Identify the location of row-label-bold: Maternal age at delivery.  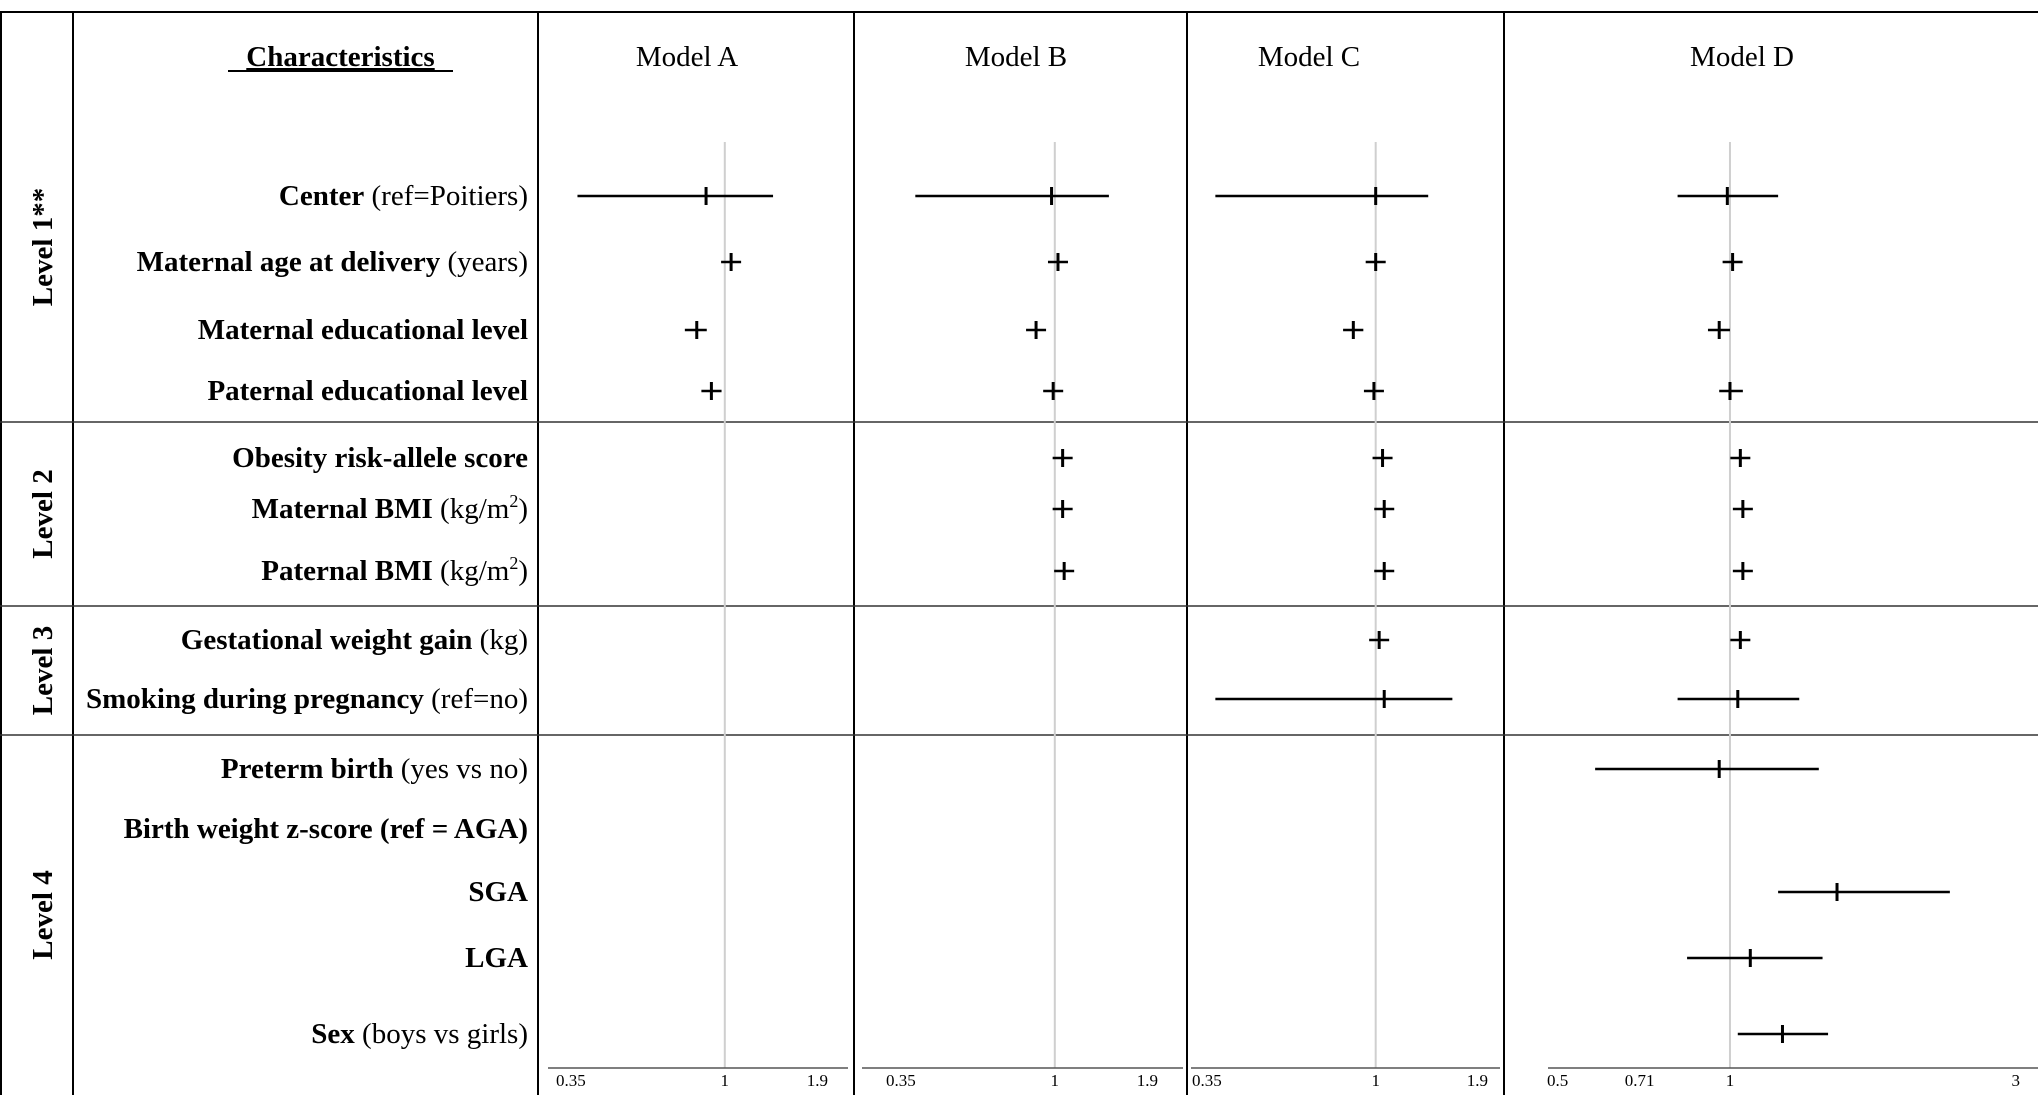
(289, 262).